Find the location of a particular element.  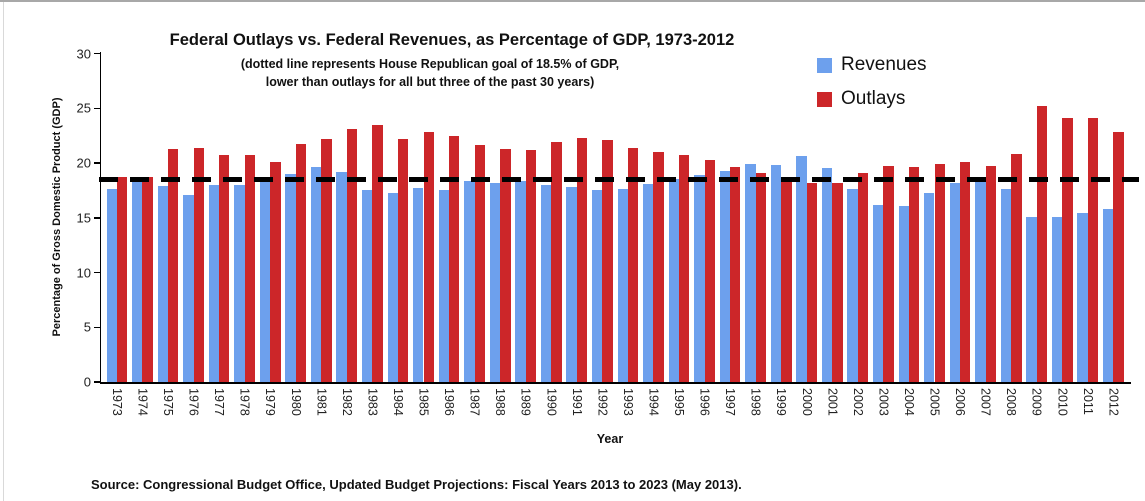

bar-revenues-1975 is located at coordinates (162, 283).